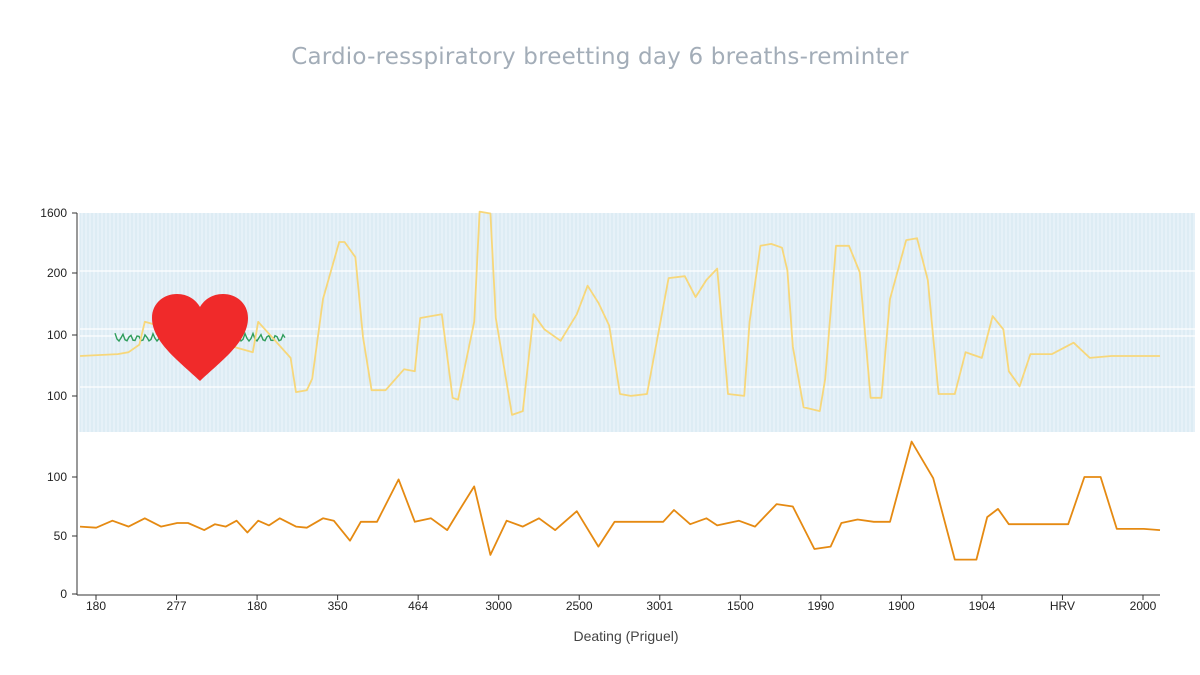 This screenshot has width=1200, height=675. Describe the element at coordinates (659, 606) in the screenshot. I see `x-tick-label: 3001` at that location.